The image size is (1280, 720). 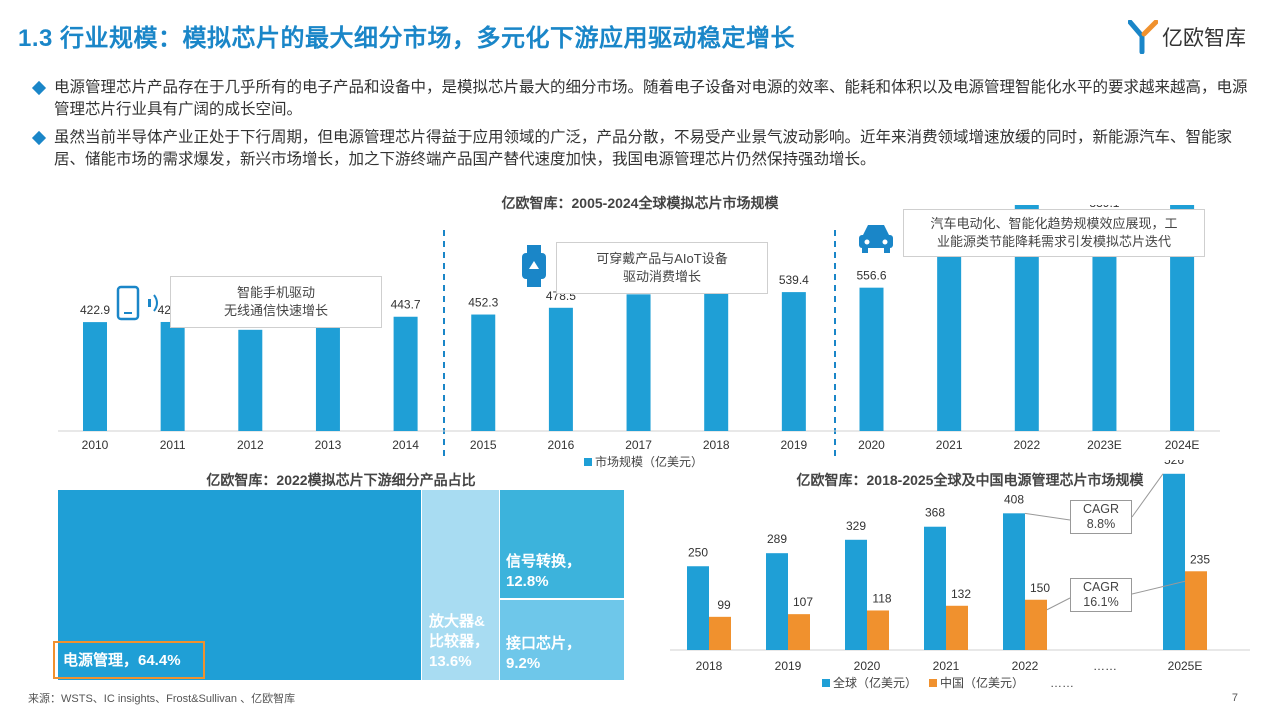 What do you see at coordinates (698, 552) in the screenshot?
I see `data-label-global: 250` at bounding box center [698, 552].